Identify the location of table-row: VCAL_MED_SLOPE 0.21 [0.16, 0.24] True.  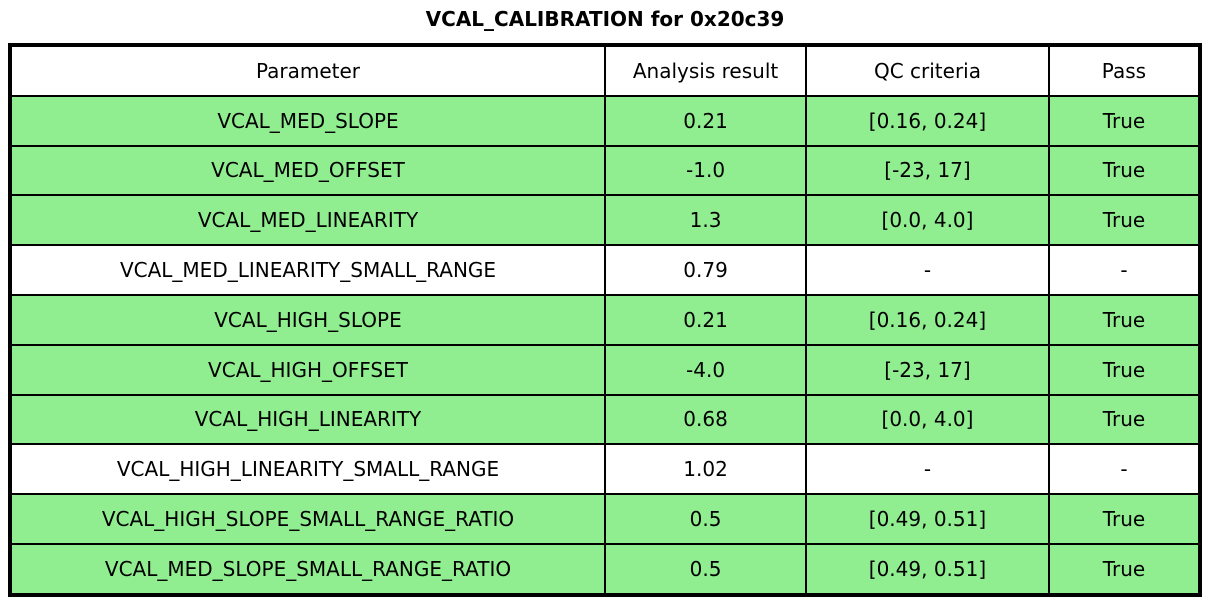
(605, 120).